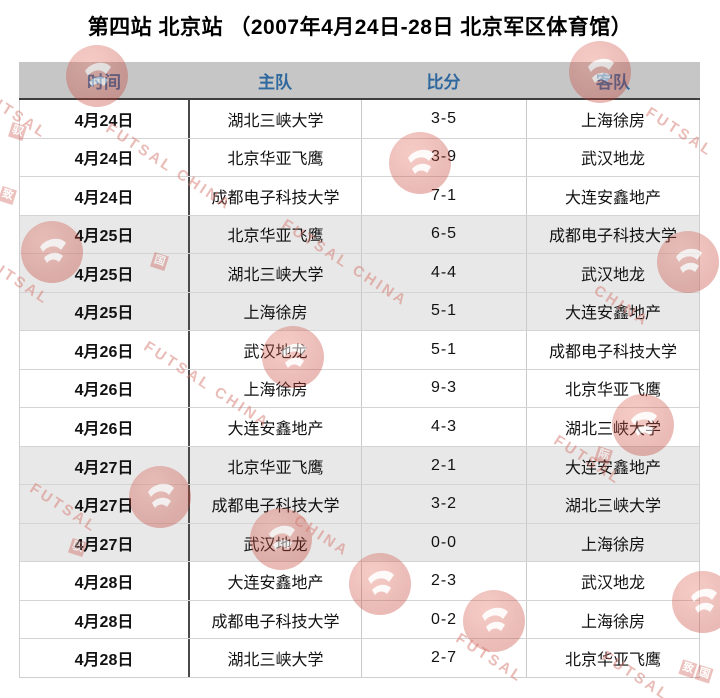 The image size is (720, 698). I want to click on header-cell-home: 主队, so click(275, 82).